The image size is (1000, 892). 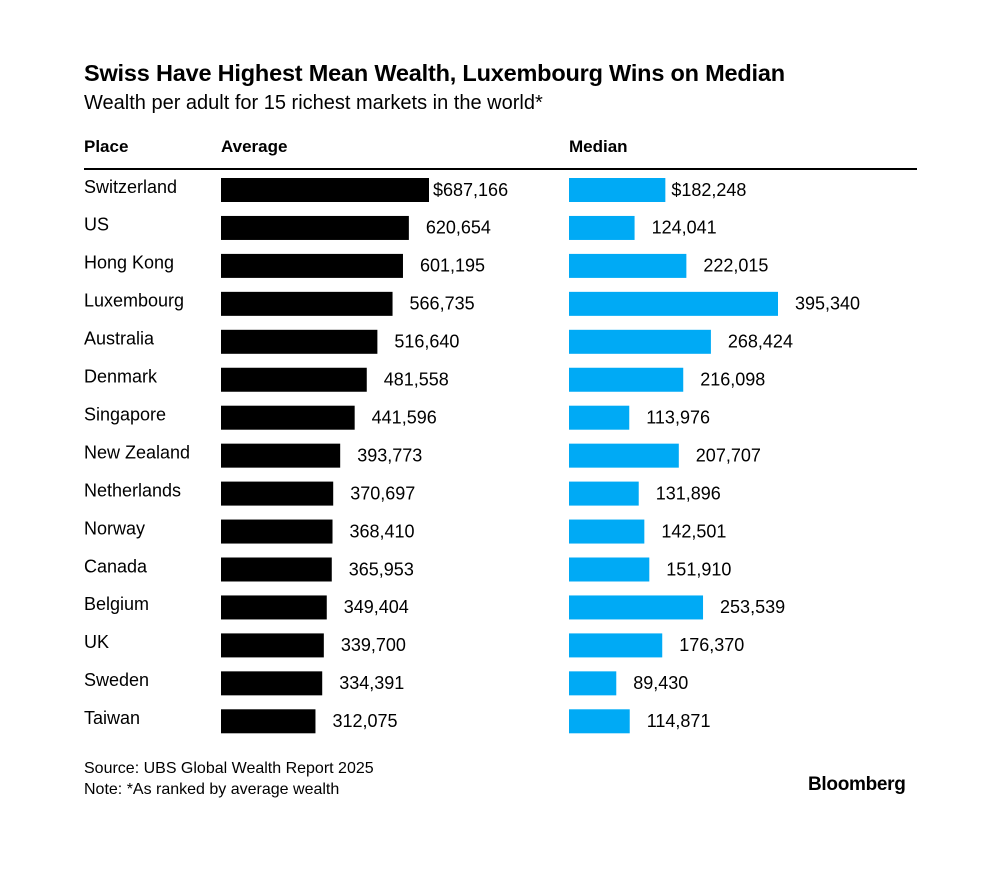 What do you see at coordinates (711, 645) in the screenshot?
I see `median-value-label: 176,370` at bounding box center [711, 645].